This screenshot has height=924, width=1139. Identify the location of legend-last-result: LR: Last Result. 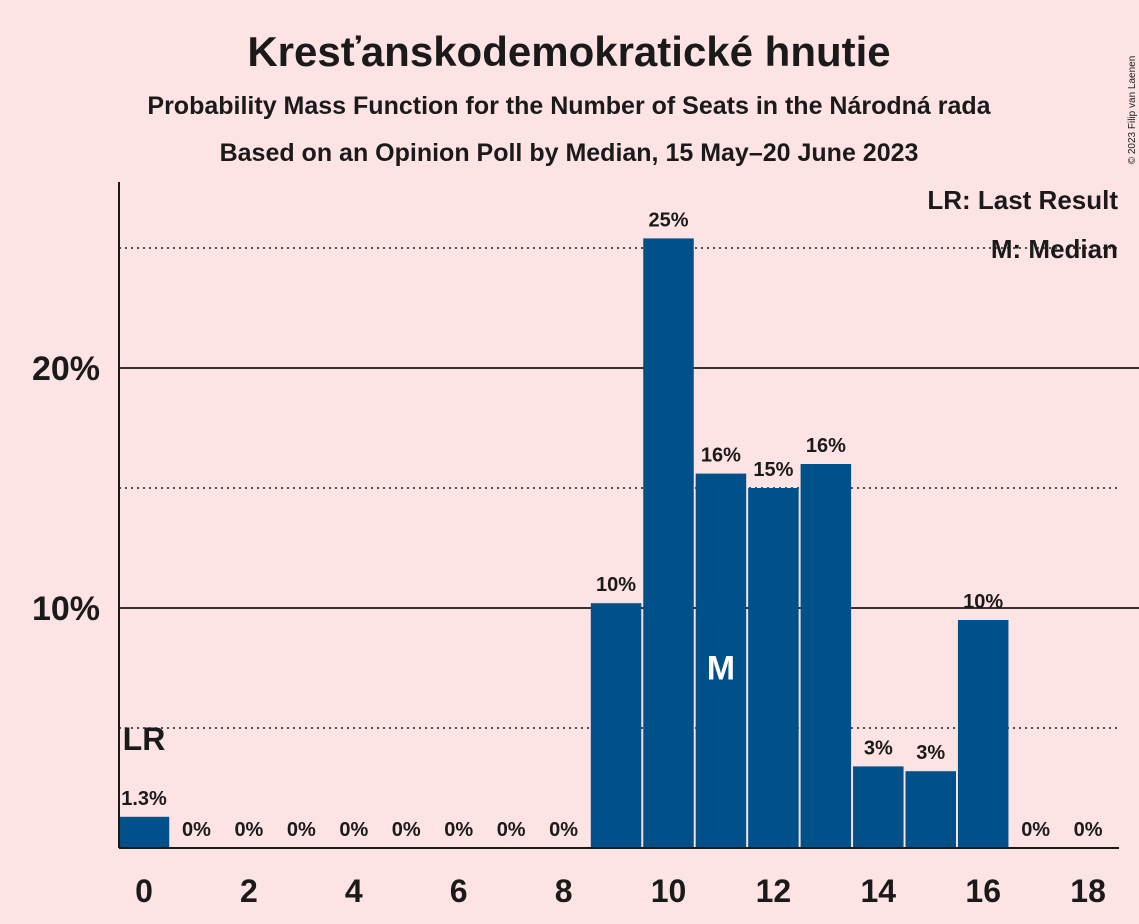
(1022, 200).